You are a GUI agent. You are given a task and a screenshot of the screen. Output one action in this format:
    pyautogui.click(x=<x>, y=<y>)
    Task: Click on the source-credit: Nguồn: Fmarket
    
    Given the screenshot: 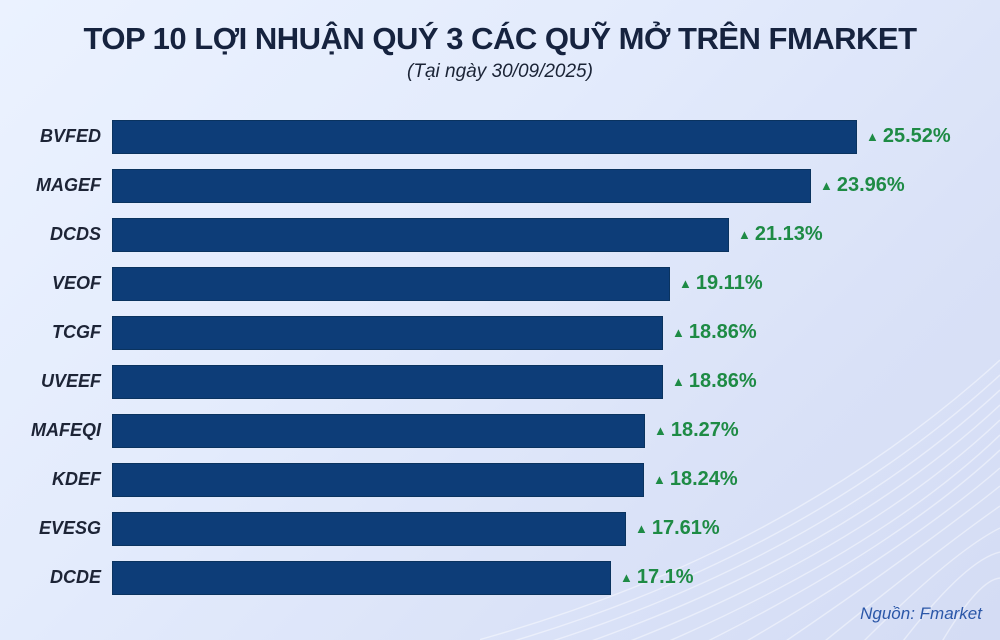 What is the action you would take?
    pyautogui.click(x=921, y=613)
    